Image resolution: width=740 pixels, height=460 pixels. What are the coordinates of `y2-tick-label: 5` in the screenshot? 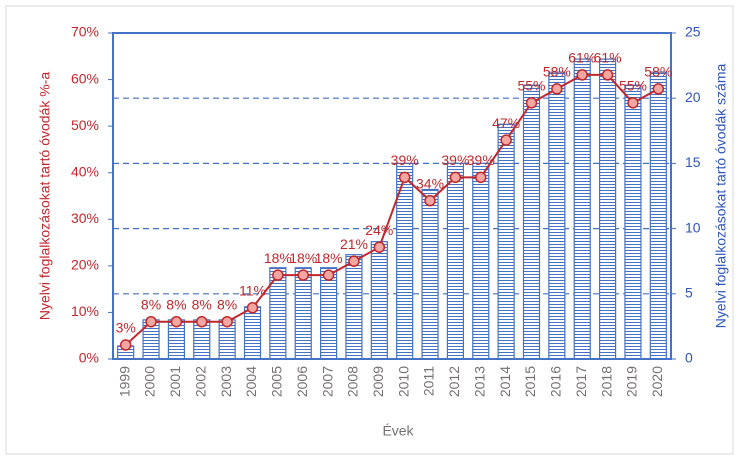 It's located at (689, 293).